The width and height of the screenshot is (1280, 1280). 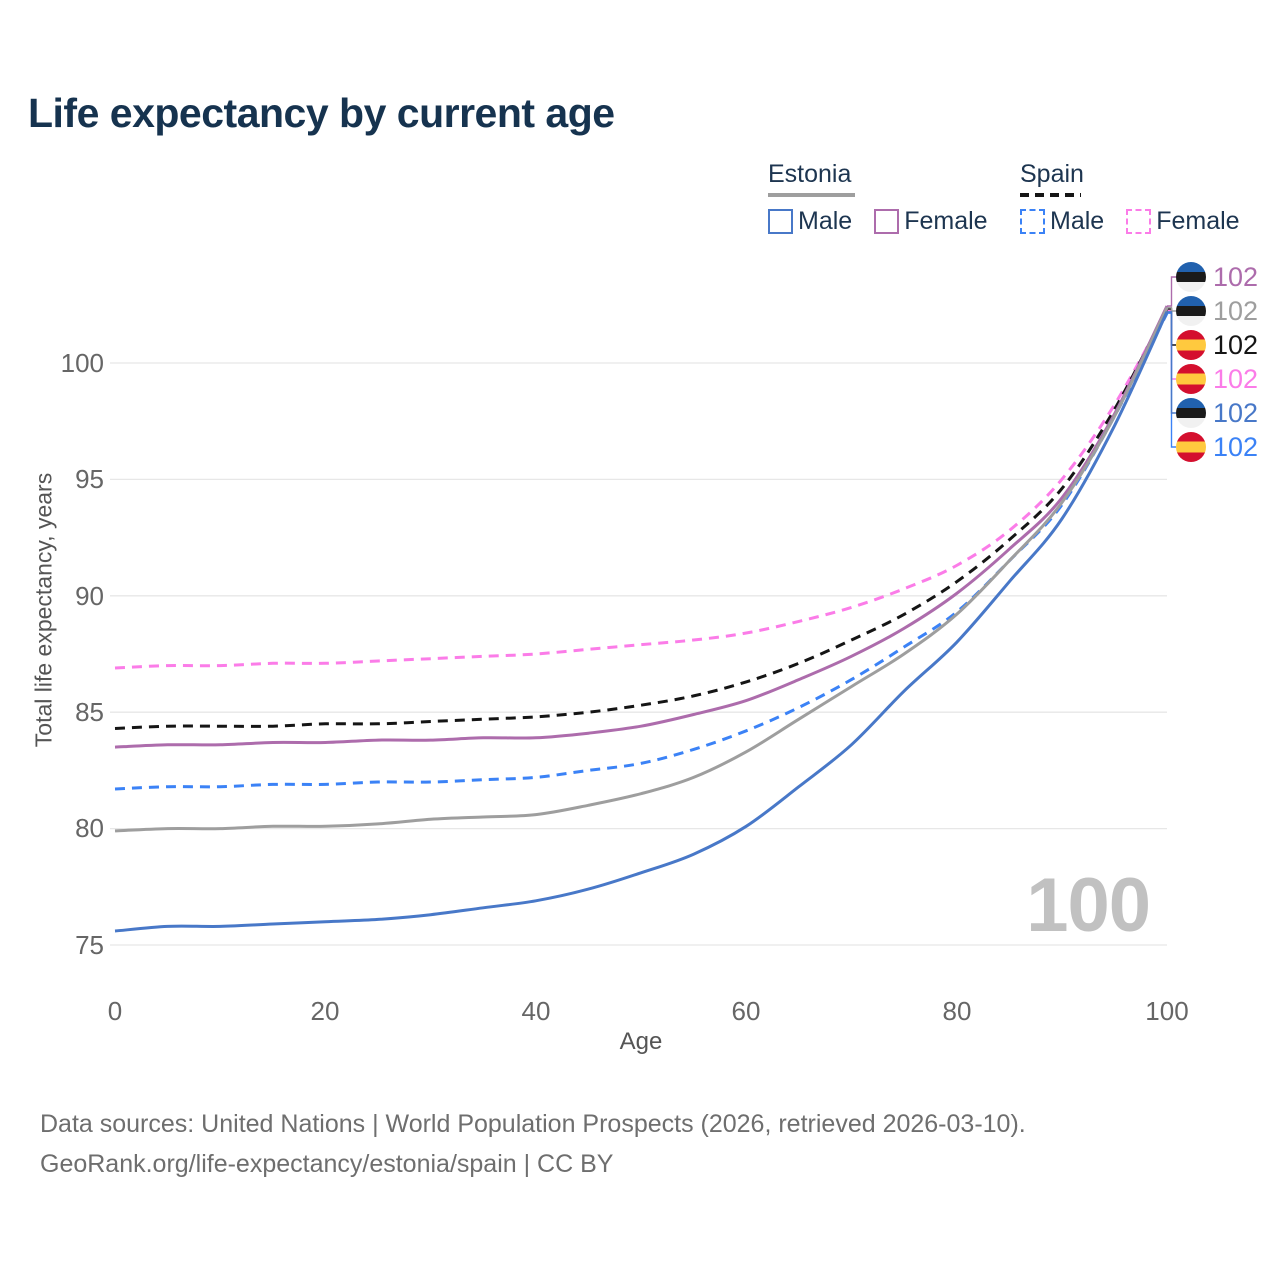 I want to click on legend-label-estonia-female: Female, so click(x=946, y=221).